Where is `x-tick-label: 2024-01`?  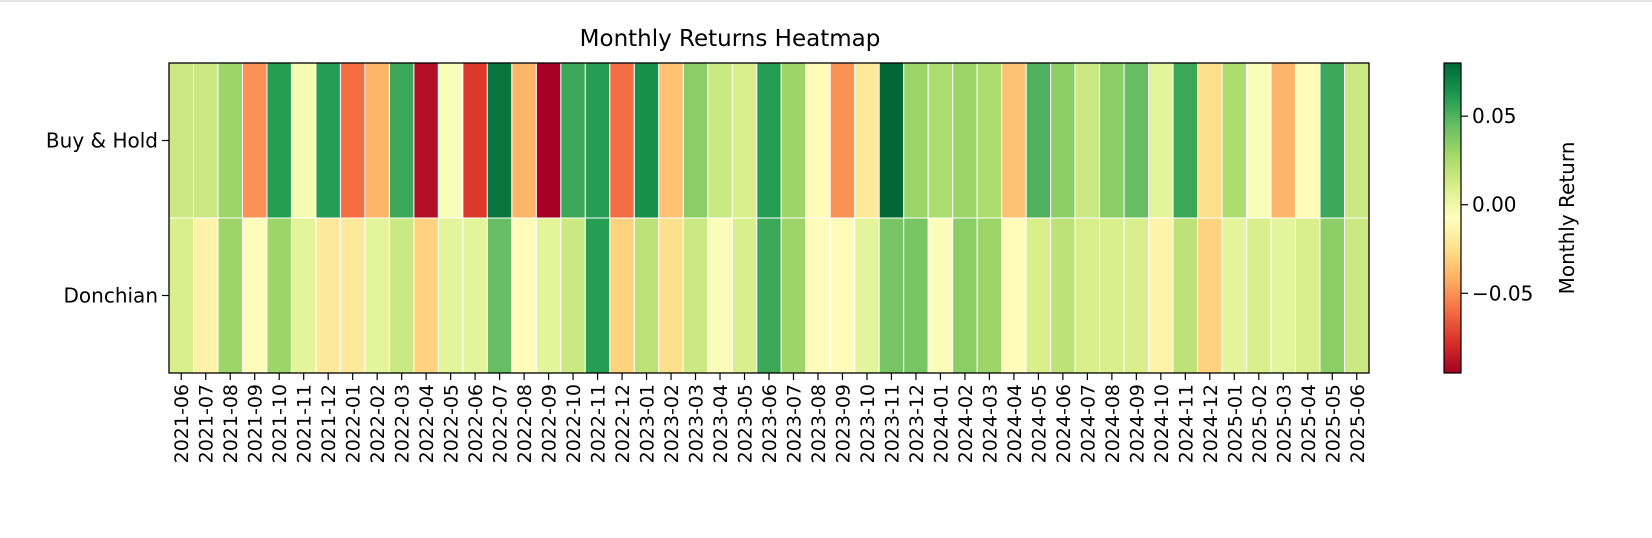 x-tick-label: 2024-01 is located at coordinates (941, 423).